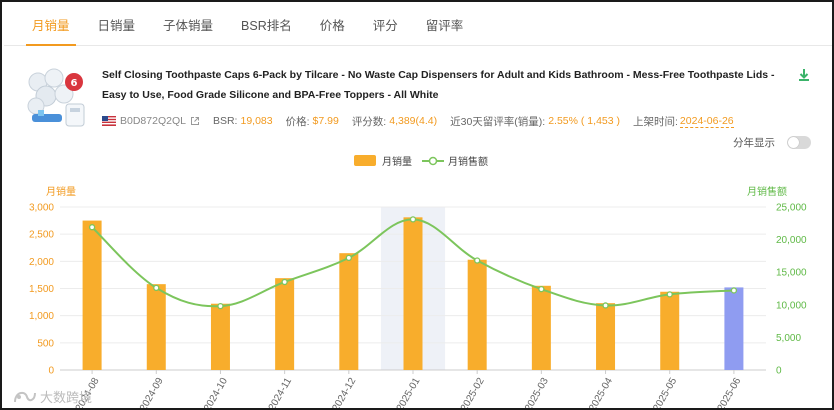 This screenshot has width=834, height=410. Describe the element at coordinates (537, 393) in the screenshot. I see `x-tick-label: 2025-03` at that location.